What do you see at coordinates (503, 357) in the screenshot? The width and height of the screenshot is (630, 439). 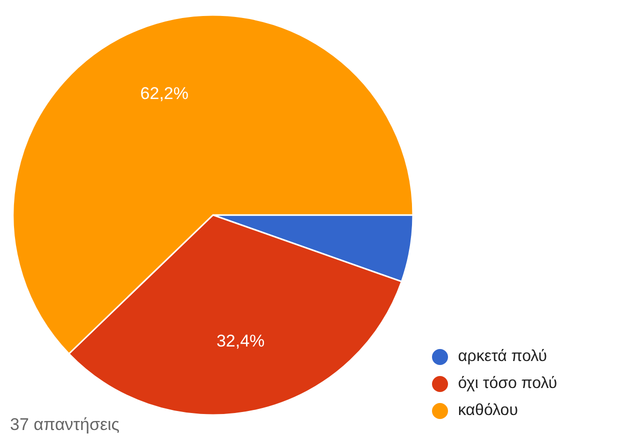 I see `legend-label: αρκετά πολύ` at bounding box center [503, 357].